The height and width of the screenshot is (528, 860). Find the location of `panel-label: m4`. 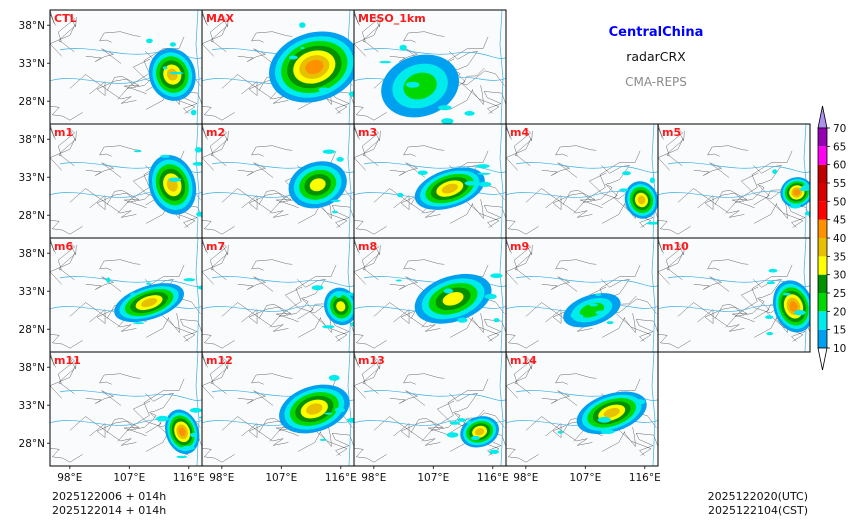

panel-label: m4 is located at coordinates (519, 132).